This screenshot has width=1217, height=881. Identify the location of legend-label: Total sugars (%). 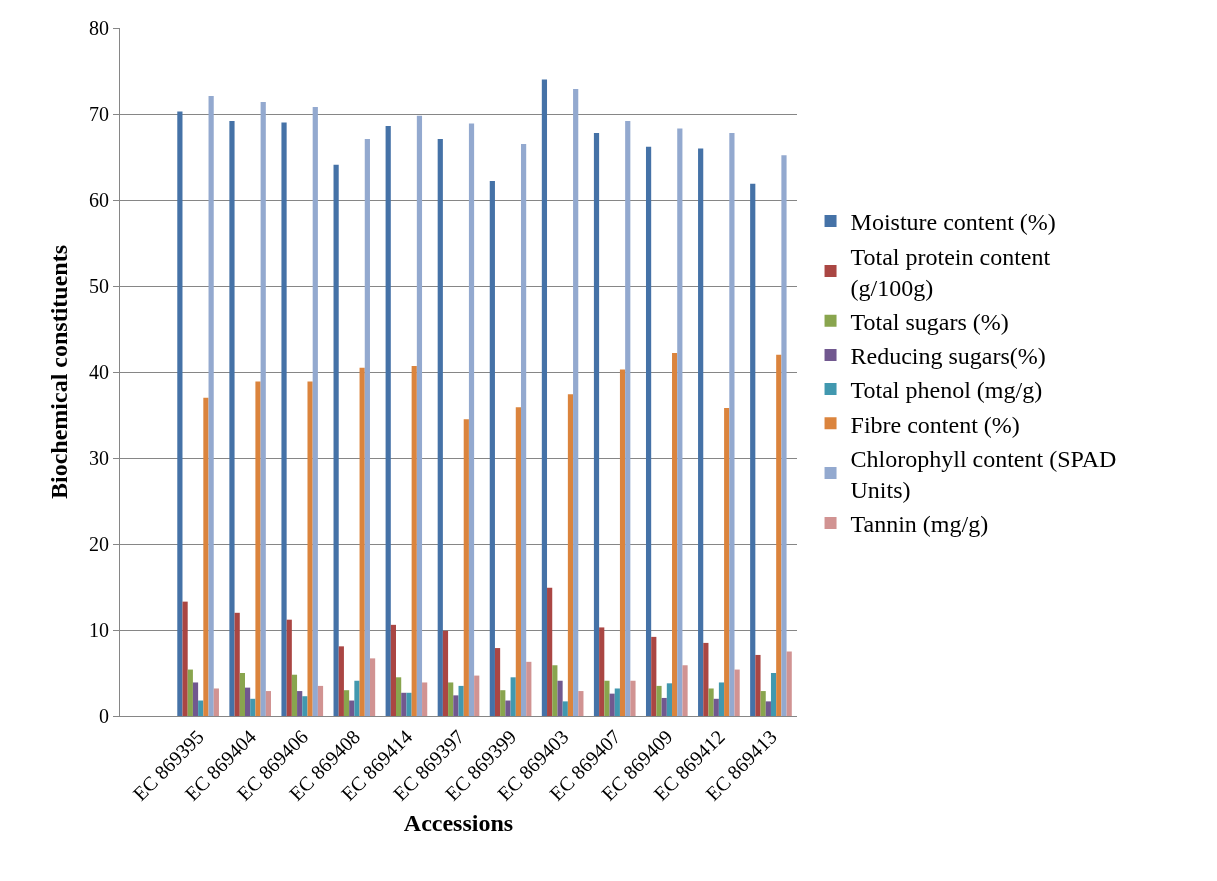
(929, 322).